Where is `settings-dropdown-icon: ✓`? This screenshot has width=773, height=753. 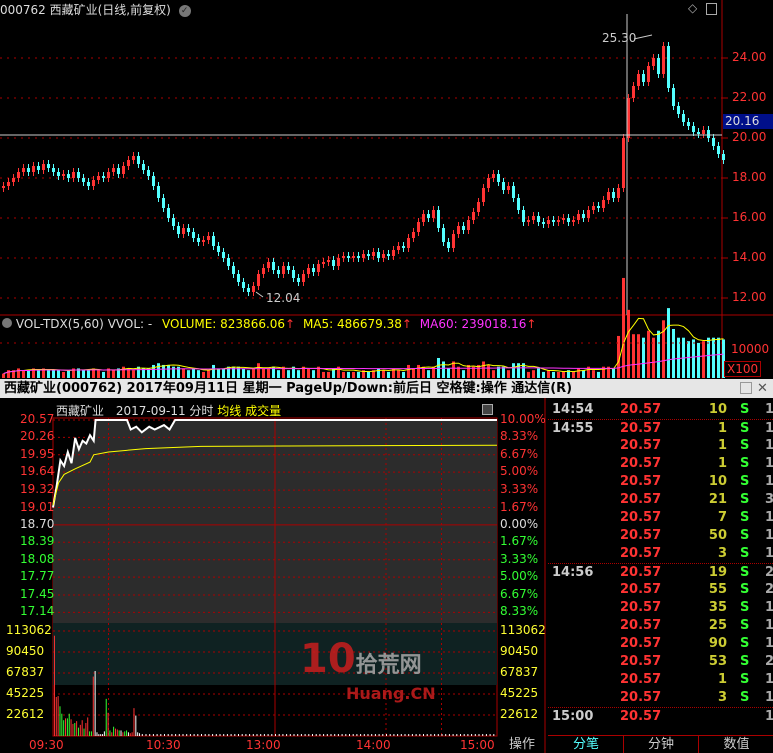
settings-dropdown-icon: ✓ is located at coordinates (184, 10).